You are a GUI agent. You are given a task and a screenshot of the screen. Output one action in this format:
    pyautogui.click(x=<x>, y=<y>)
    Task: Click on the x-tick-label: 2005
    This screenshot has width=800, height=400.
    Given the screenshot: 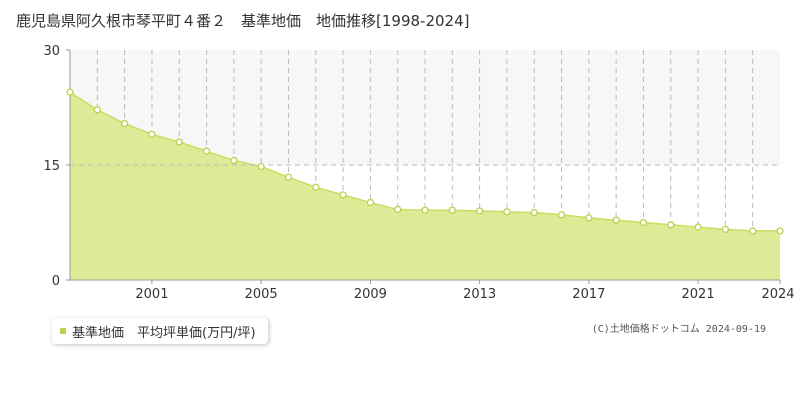 What is the action you would take?
    pyautogui.click(x=261, y=294)
    